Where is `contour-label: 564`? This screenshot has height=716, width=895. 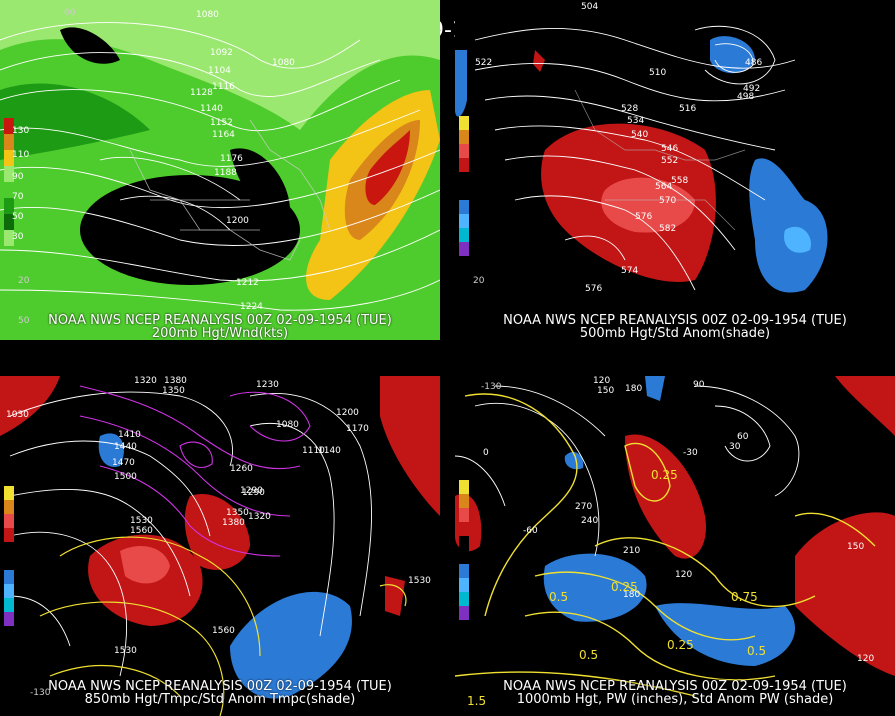
contour-label: 564 is located at coordinates (664, 187).